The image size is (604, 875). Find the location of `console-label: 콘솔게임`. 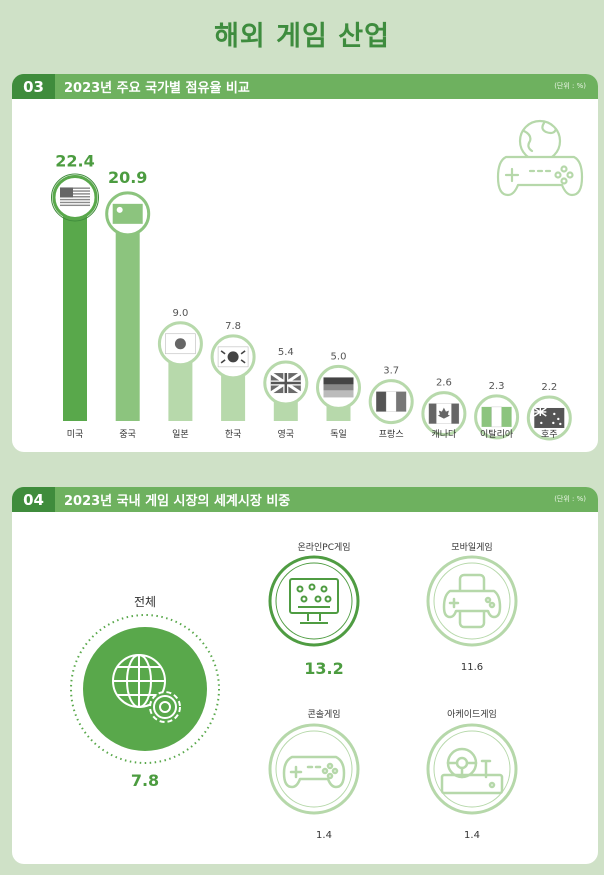

console-label: 콘솔게임 is located at coordinates (324, 715).